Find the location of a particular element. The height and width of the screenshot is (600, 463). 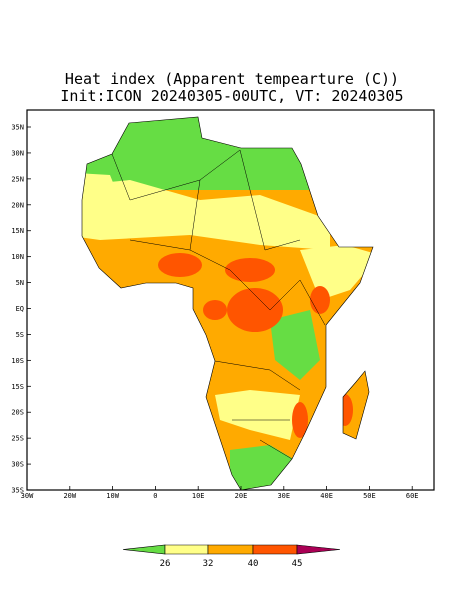

lon-tick-label: 10E is located at coordinates (198, 496).